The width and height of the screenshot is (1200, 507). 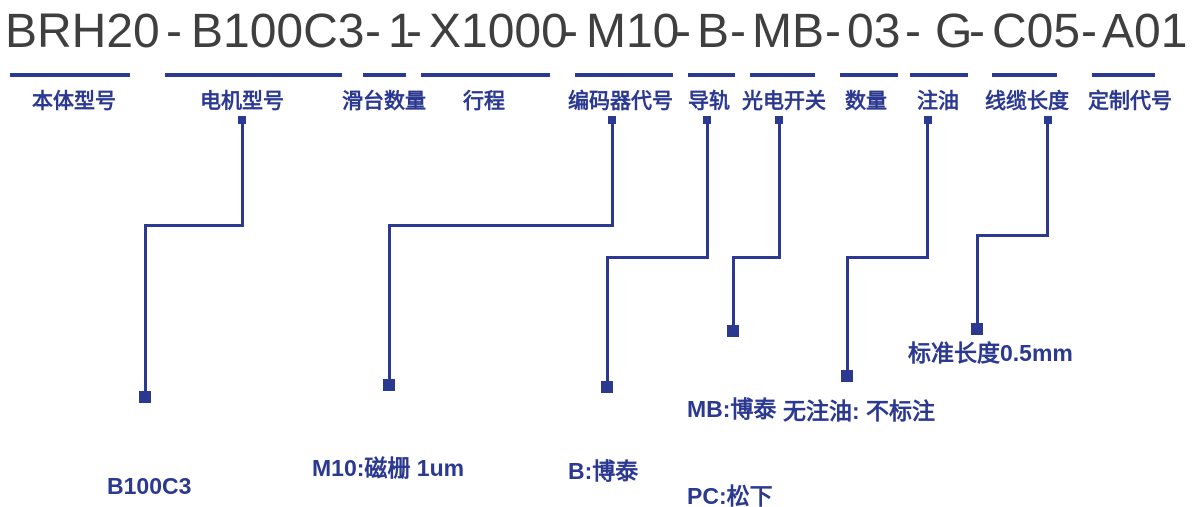 What do you see at coordinates (711, 75) in the screenshot?
I see `underline-guide-rail` at bounding box center [711, 75].